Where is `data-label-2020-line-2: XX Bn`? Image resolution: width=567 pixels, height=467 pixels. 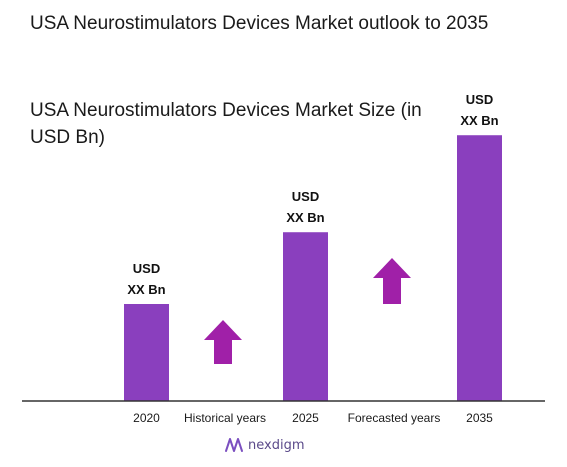 data-label-2020-line-2: XX Bn is located at coordinates (146, 289).